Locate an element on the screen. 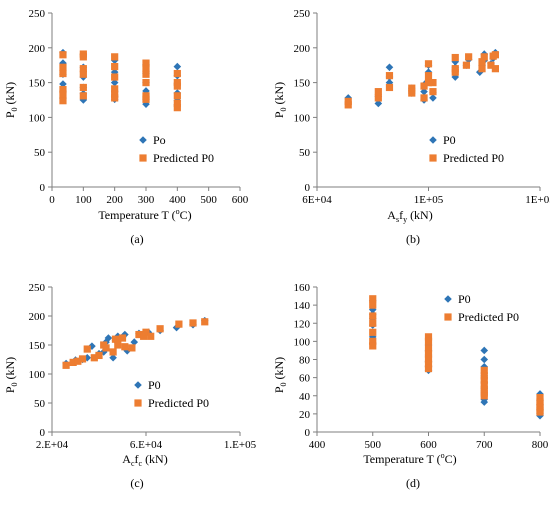  panel-label: (d) is located at coordinates (413, 483).